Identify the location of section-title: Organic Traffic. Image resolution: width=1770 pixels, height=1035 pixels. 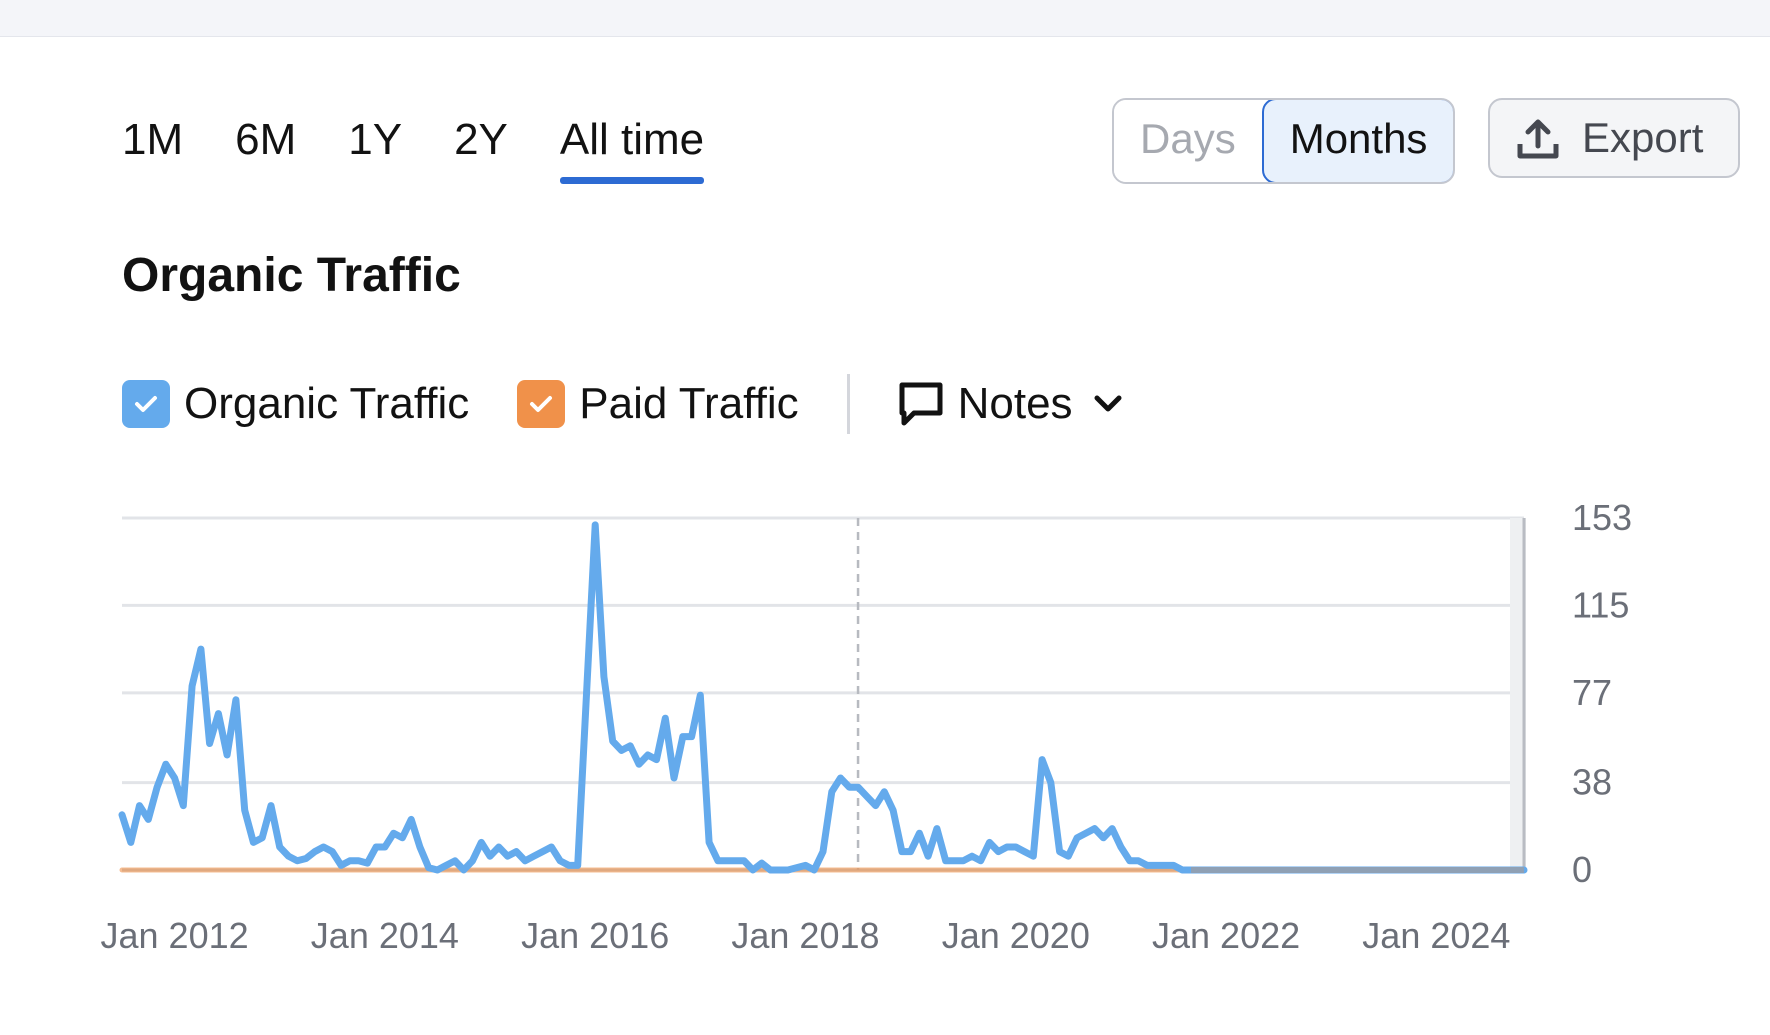
(291, 275).